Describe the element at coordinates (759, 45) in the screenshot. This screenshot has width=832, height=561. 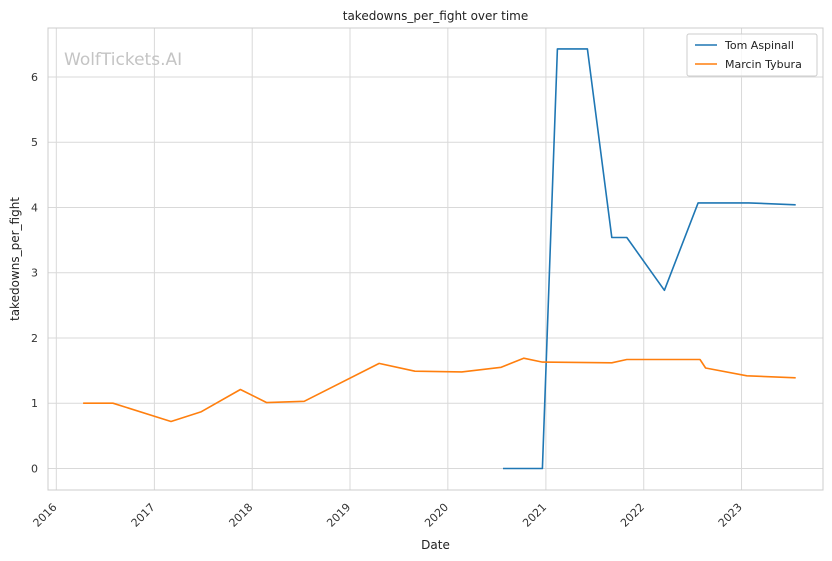
I see `legend-label-tom-aspinall: Tom Aspinall` at that location.